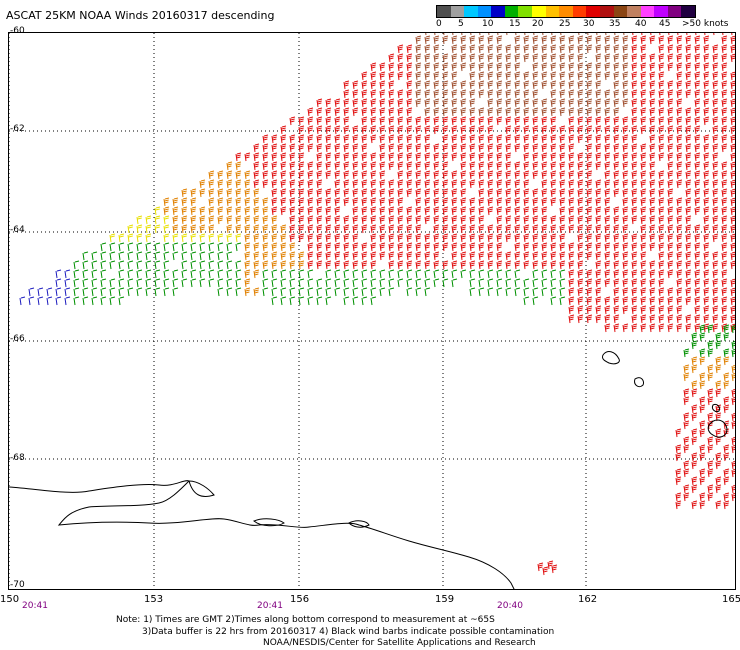 This screenshot has height=650, width=740. Describe the element at coordinates (457, 11) in the screenshot. I see `colorbar-swatch` at that location.